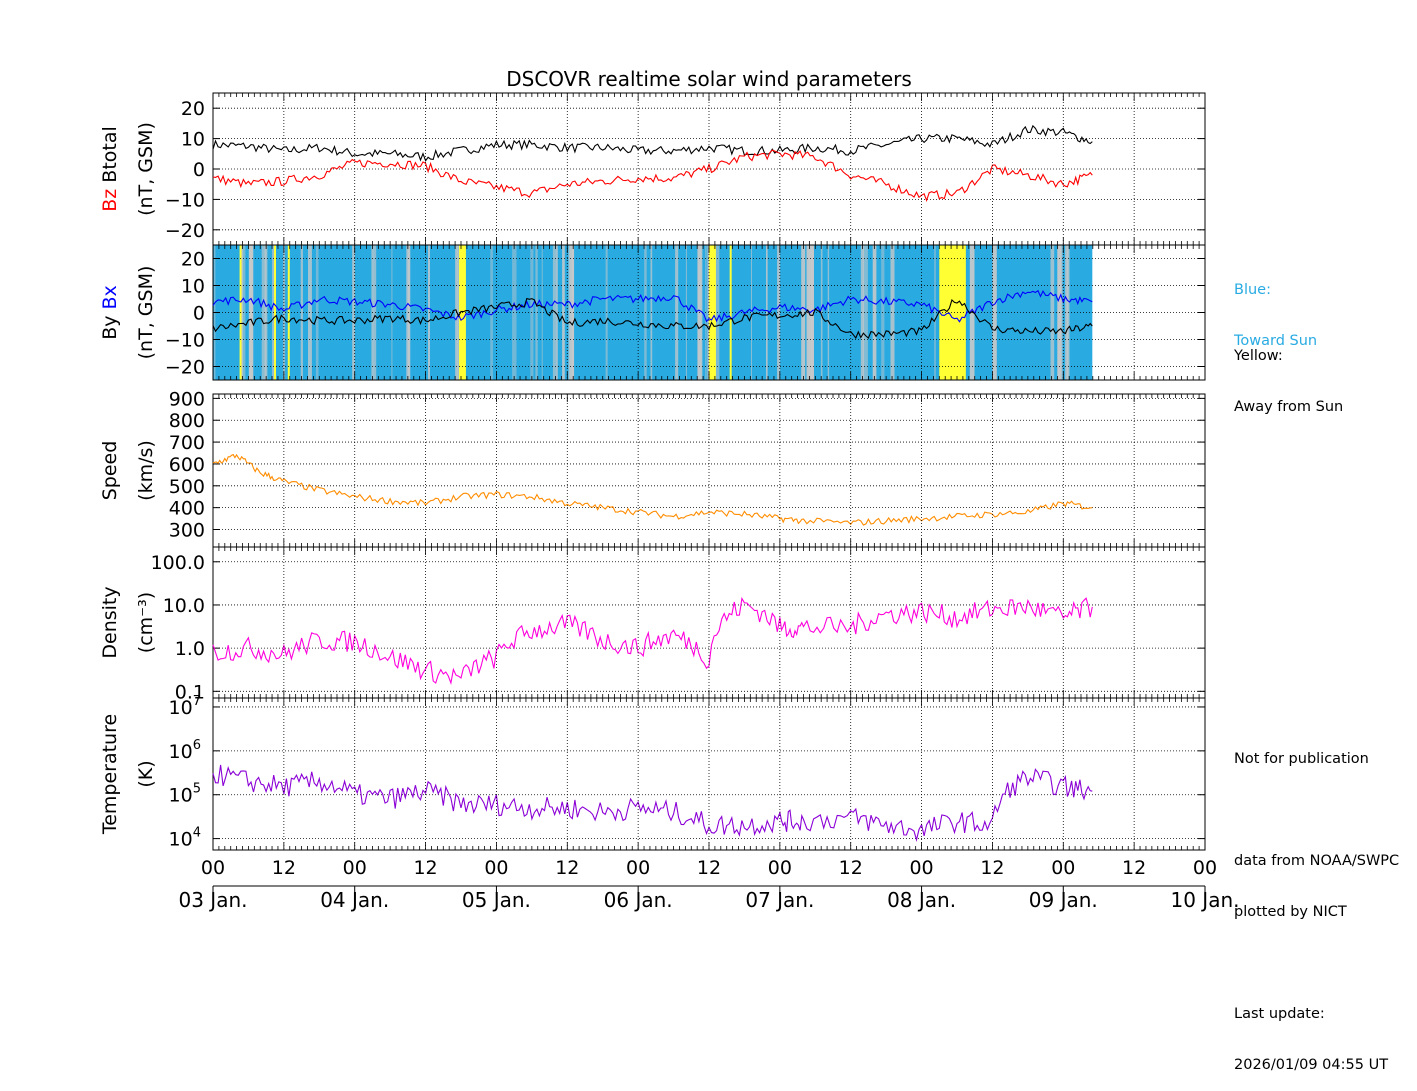  Describe the element at coordinates (190, 692) in the screenshot. I see `y-tick-label: 0.1` at that location.